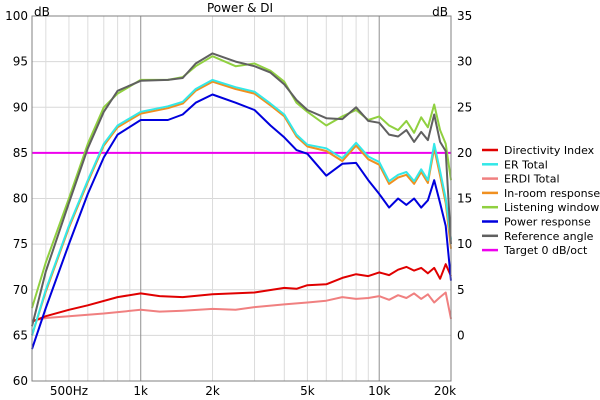  I want to click on legend-label-in-room-response: In-room response, so click(552, 193).